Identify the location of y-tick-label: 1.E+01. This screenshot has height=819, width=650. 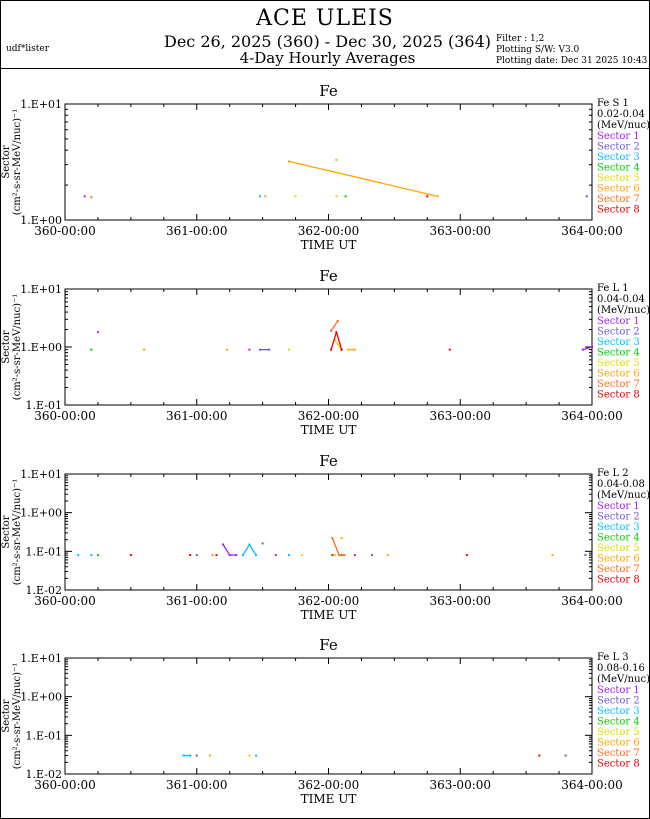
(41, 658).